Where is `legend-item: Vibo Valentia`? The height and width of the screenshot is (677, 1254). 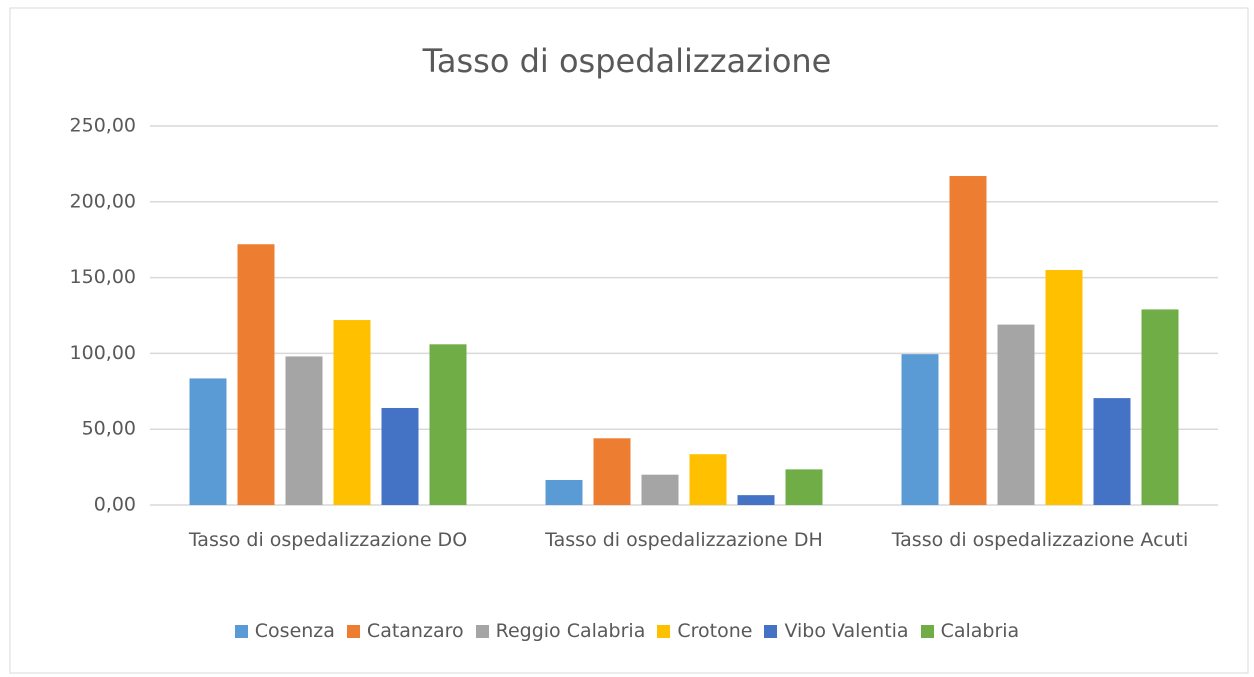 legend-item: Vibo Valentia is located at coordinates (836, 631).